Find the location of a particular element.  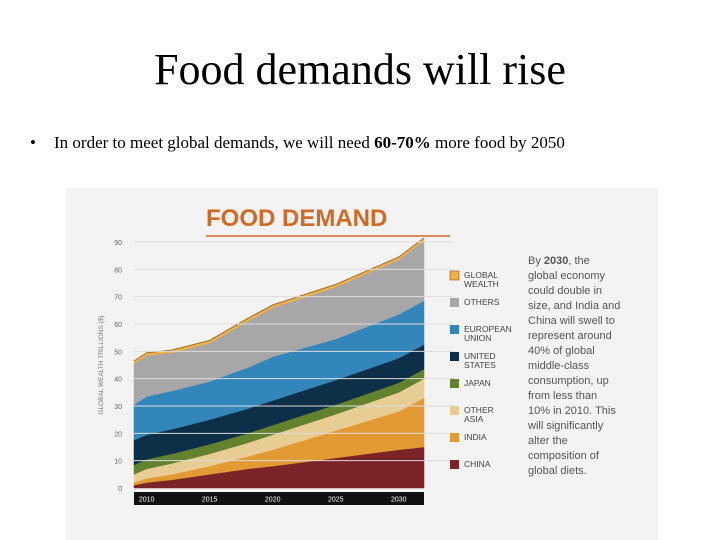

annotation-line: global diets. is located at coordinates (557, 471).